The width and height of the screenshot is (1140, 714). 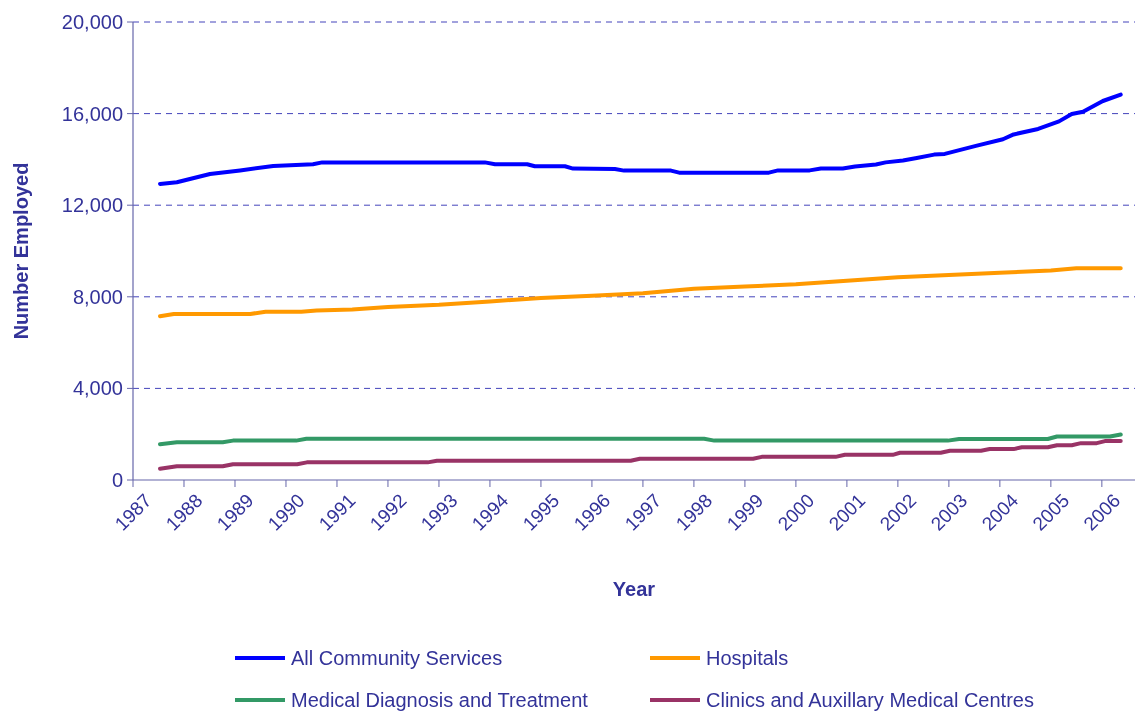 What do you see at coordinates (97, 296) in the screenshot?
I see `y-tick-label: 8,000` at bounding box center [97, 296].